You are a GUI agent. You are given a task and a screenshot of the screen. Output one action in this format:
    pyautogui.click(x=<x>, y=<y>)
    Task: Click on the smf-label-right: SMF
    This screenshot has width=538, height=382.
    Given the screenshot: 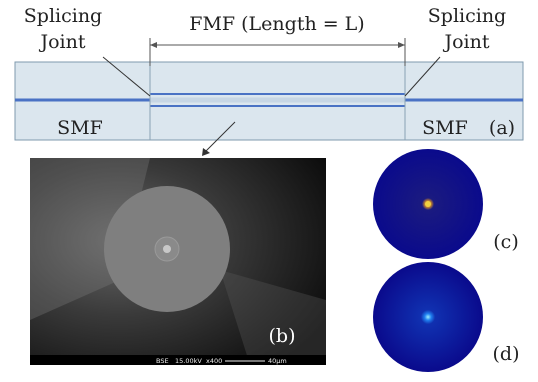 What is the action you would take?
    pyautogui.click(x=445, y=128)
    